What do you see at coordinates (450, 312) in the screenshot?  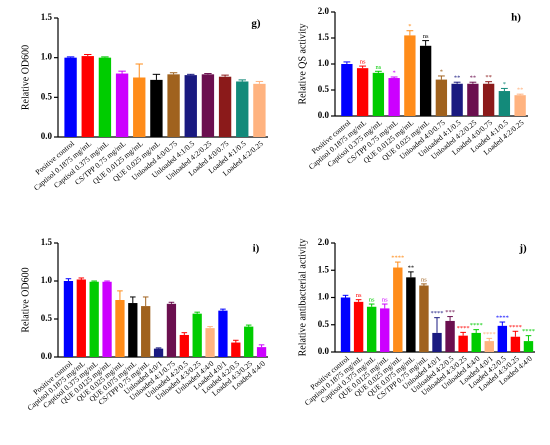 I see `significance-label: ***` at bounding box center [450, 312].